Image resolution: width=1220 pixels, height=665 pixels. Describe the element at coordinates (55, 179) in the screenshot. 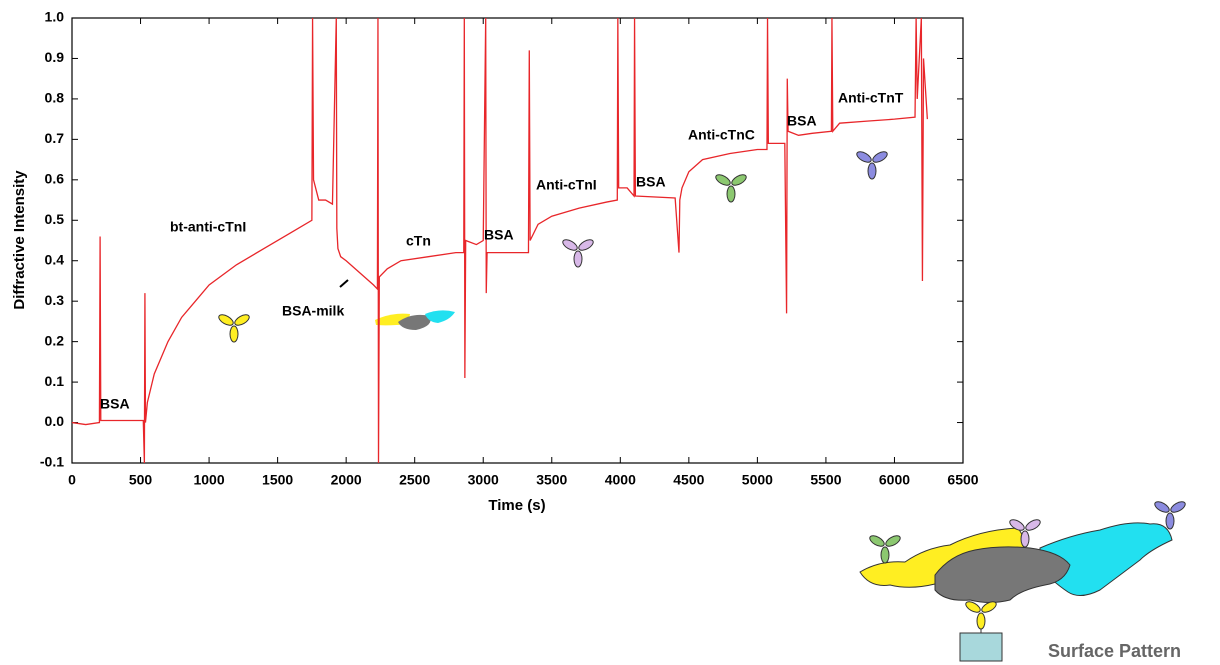

I see `y-tick-label: 0.6` at that location.